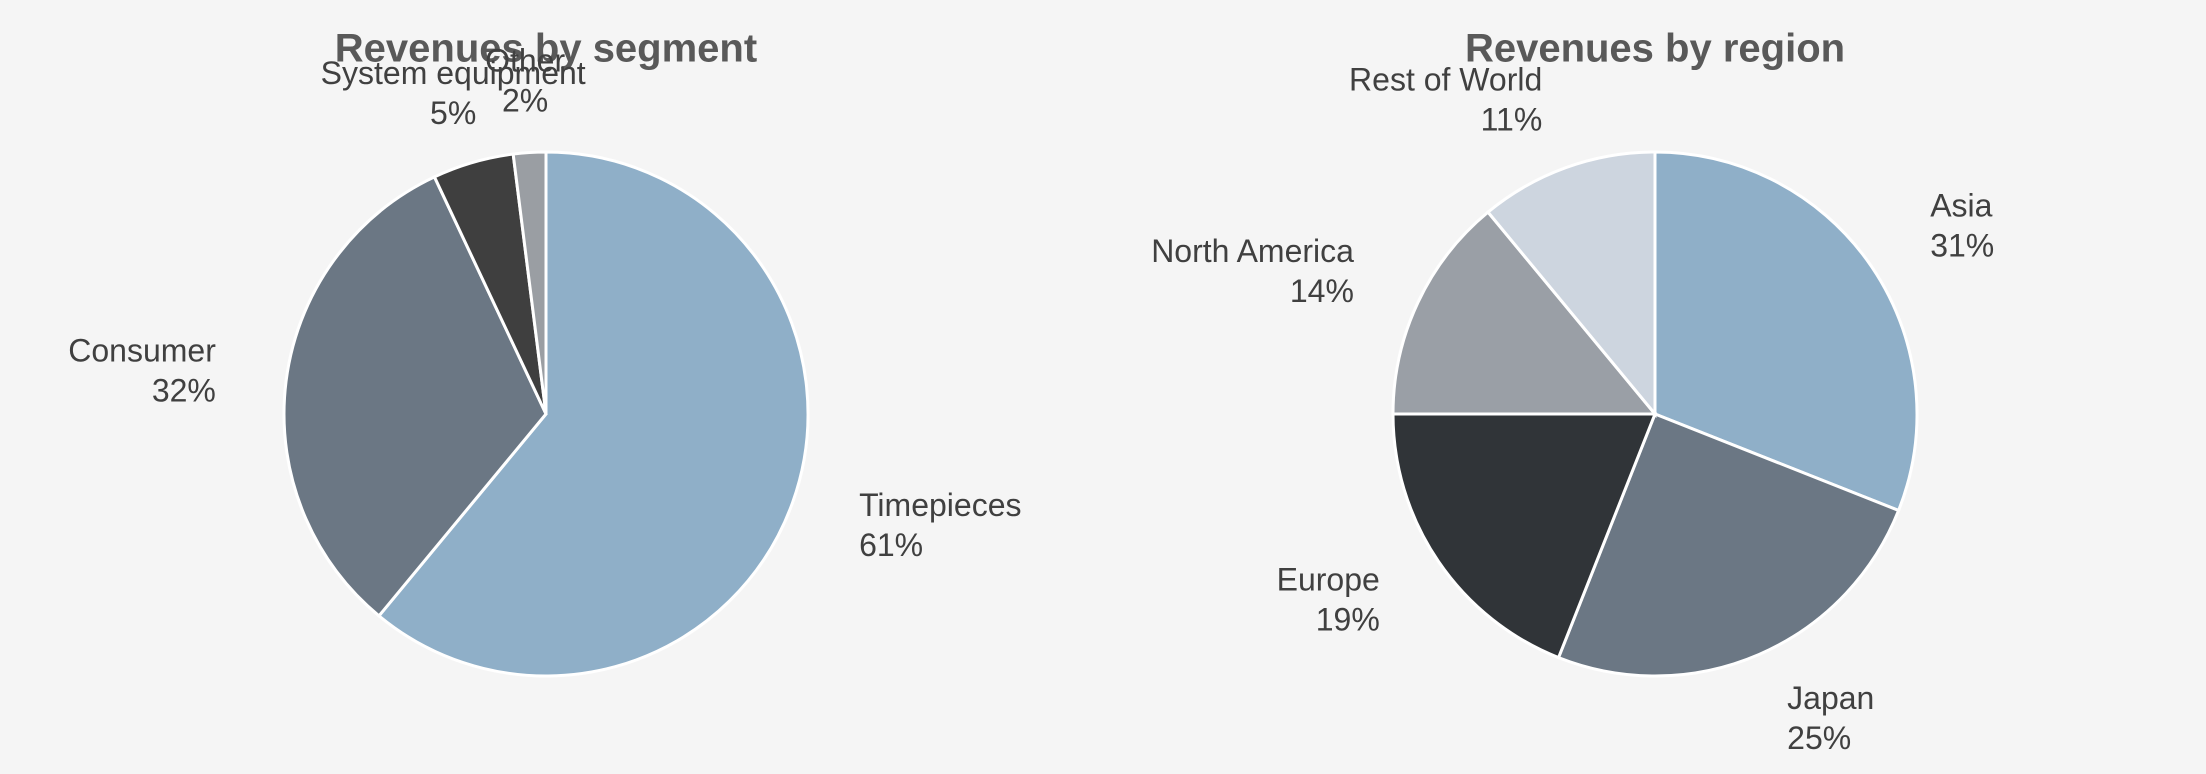 The height and width of the screenshot is (774, 2206). What do you see at coordinates (1322, 291) in the screenshot?
I see `value-label: 14%` at bounding box center [1322, 291].